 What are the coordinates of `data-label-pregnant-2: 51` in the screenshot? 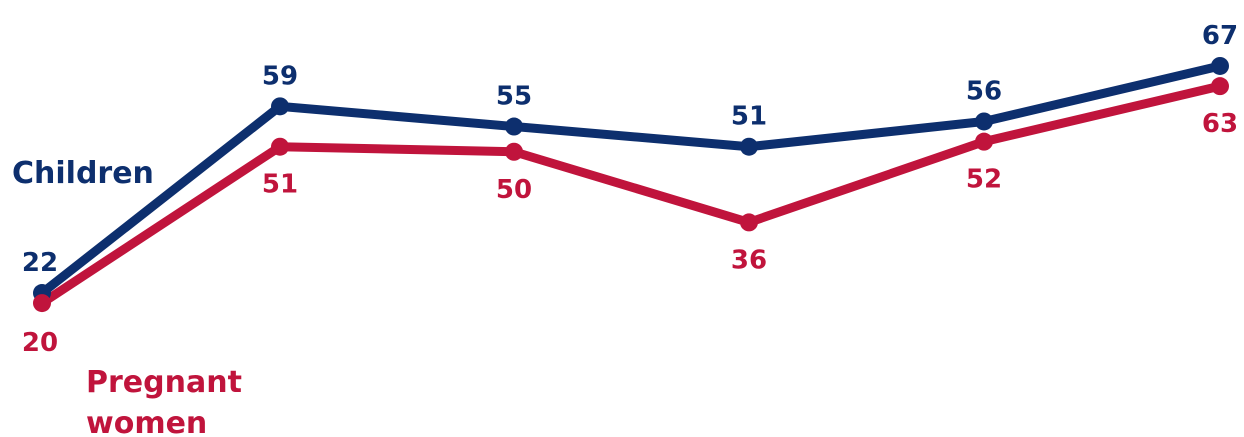 It's located at (280, 185).